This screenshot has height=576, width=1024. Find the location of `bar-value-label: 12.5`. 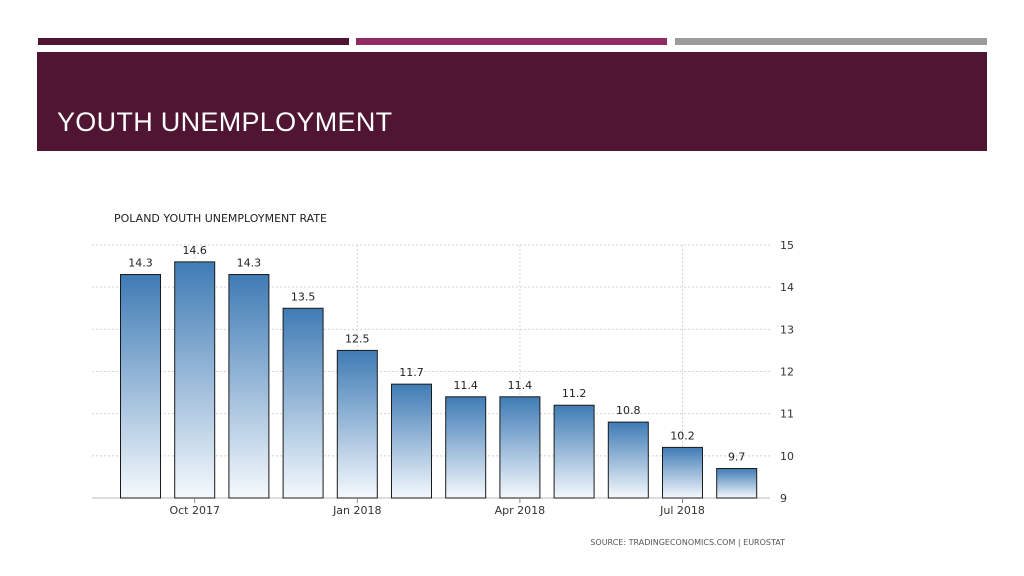

bar-value-label: 12.5 is located at coordinates (357, 338).